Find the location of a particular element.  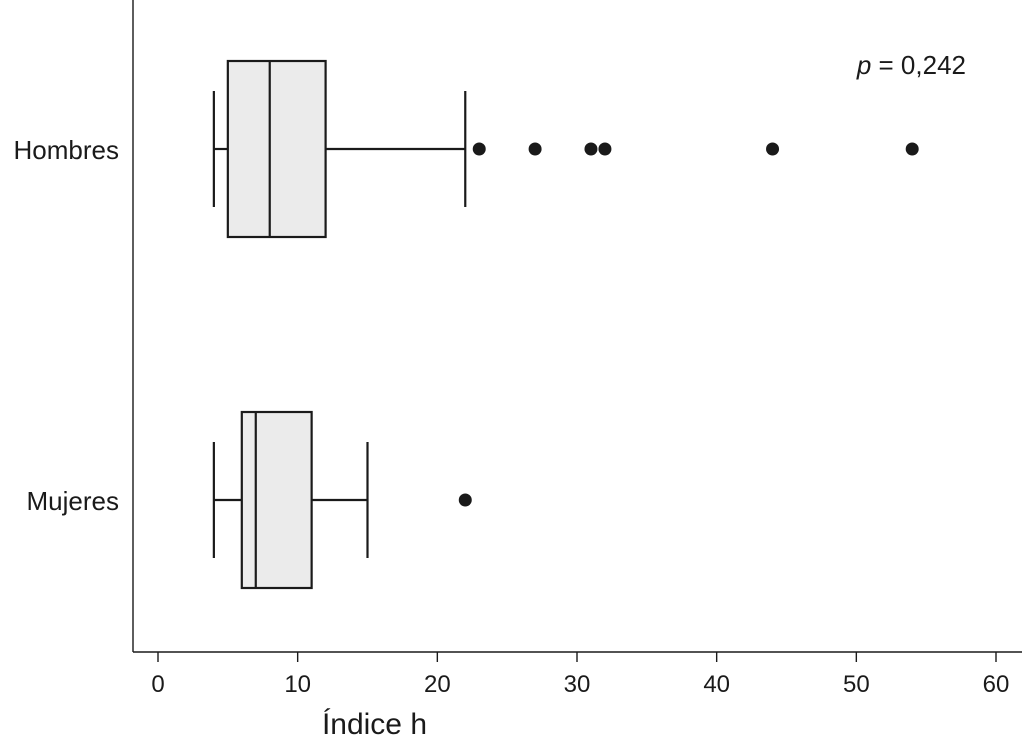

category-label-hombres: Hombres is located at coordinates (66, 150).